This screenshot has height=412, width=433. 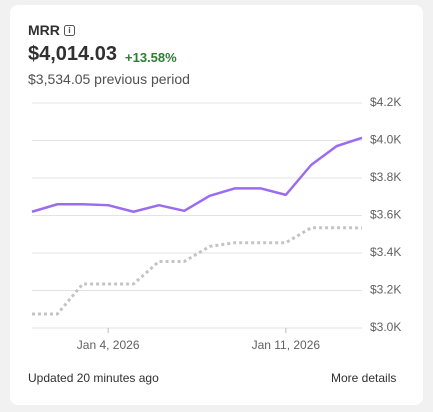 What do you see at coordinates (364, 378) in the screenshot?
I see `more-details-link: More details` at bounding box center [364, 378].